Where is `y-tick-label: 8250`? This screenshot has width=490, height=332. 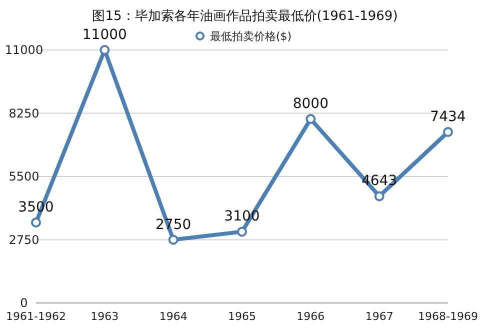
y-tick-label: 8250 is located at coordinates (24, 113).